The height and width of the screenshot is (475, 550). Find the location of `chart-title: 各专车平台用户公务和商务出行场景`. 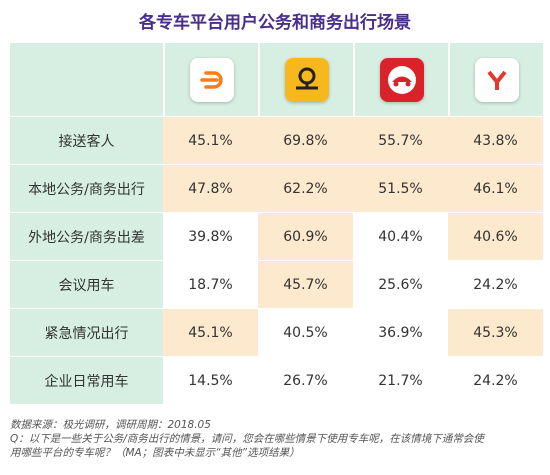

chart-title: 各专车平台用户公务和商务出行场景 is located at coordinates (275, 23).